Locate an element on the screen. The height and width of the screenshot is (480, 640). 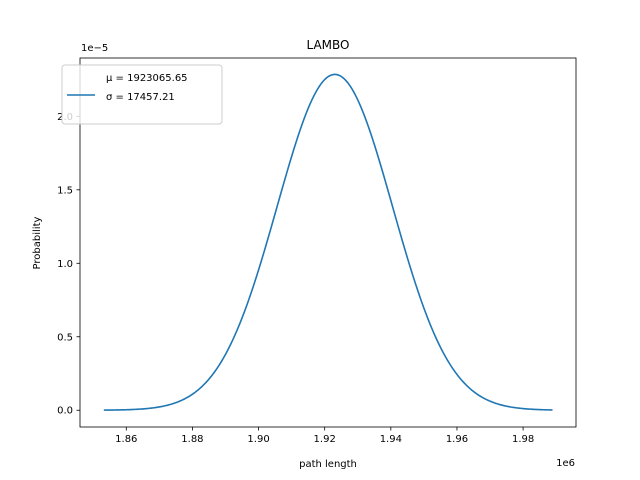
y-tick-label: 0.0 is located at coordinates (65, 411).